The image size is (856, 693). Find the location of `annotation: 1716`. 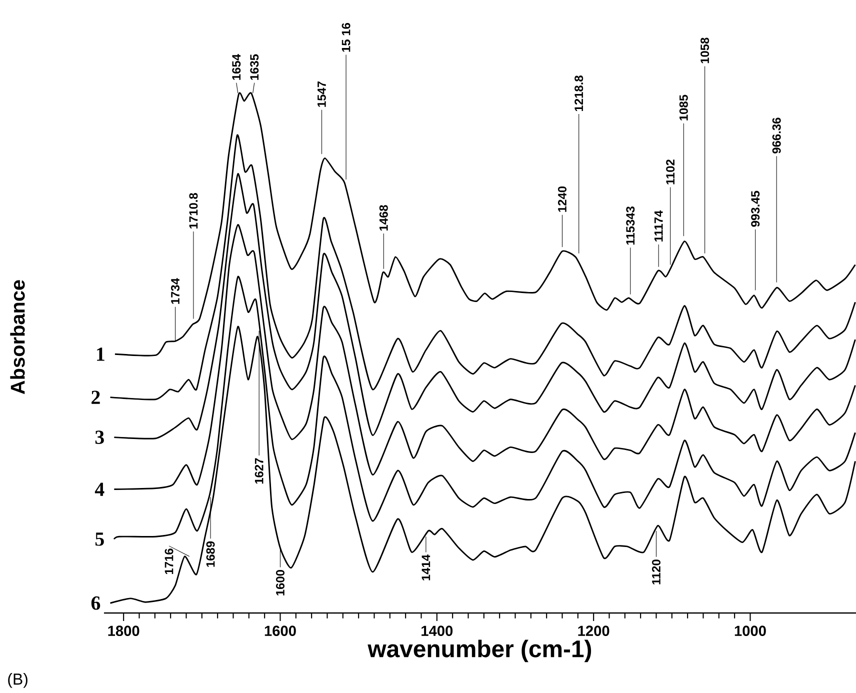

annotation: 1716 is located at coordinates (169, 561).